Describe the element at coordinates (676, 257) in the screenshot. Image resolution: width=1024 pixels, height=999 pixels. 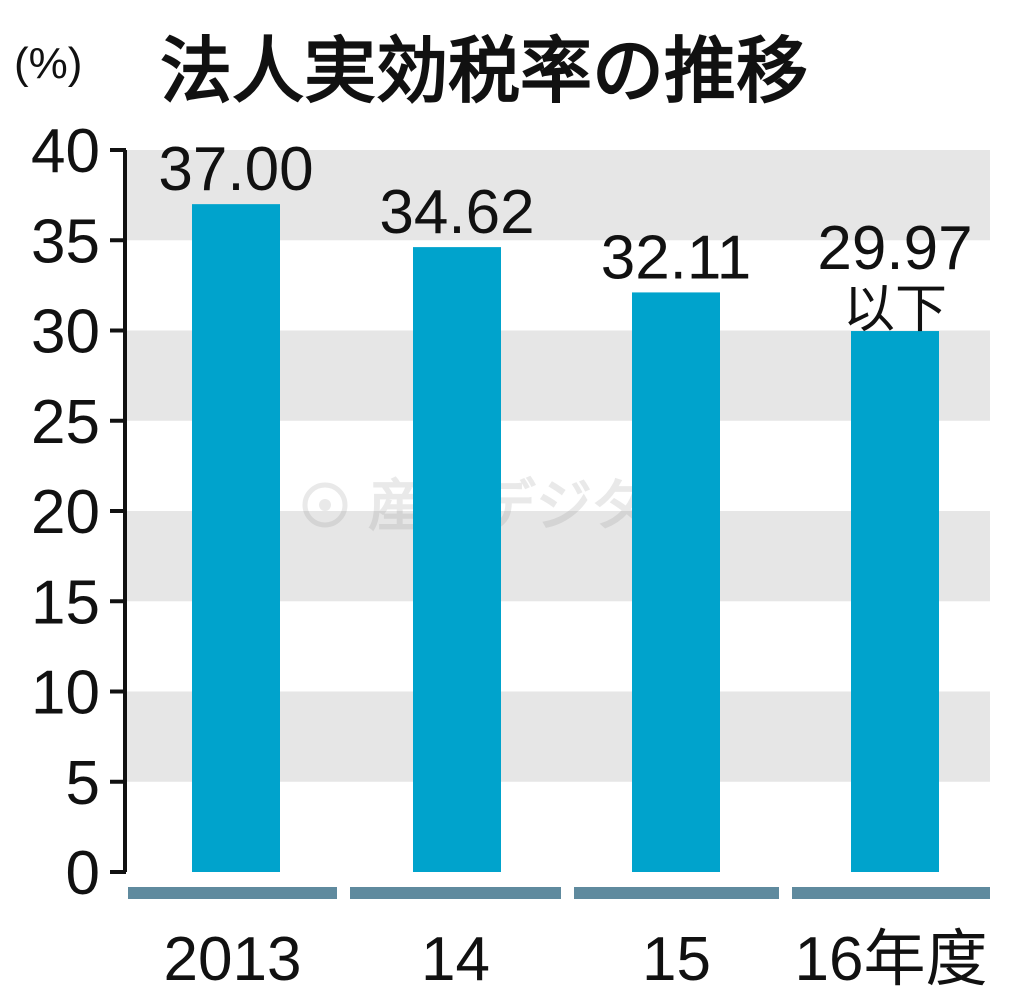
I see `data-label: 32.11` at that location.